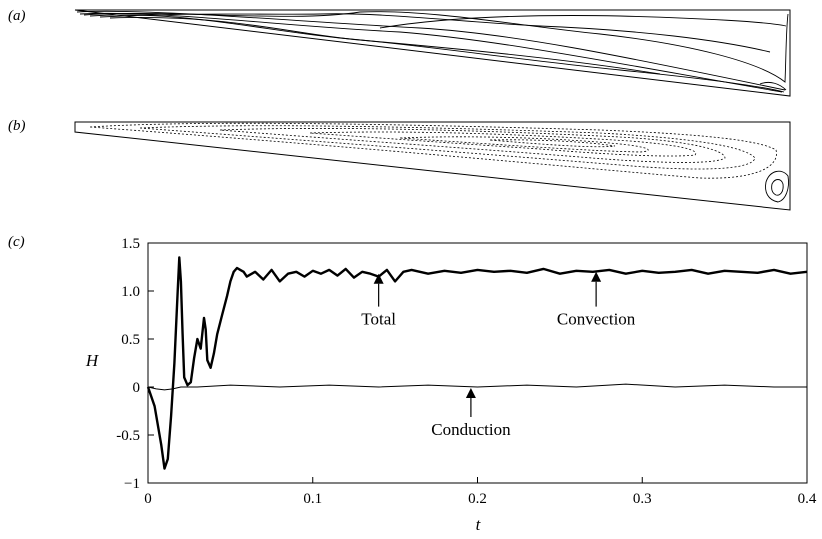 The height and width of the screenshot is (539, 822). Describe the element at coordinates (130, 340) in the screenshot. I see `y-tick-label: 0.5` at that location.